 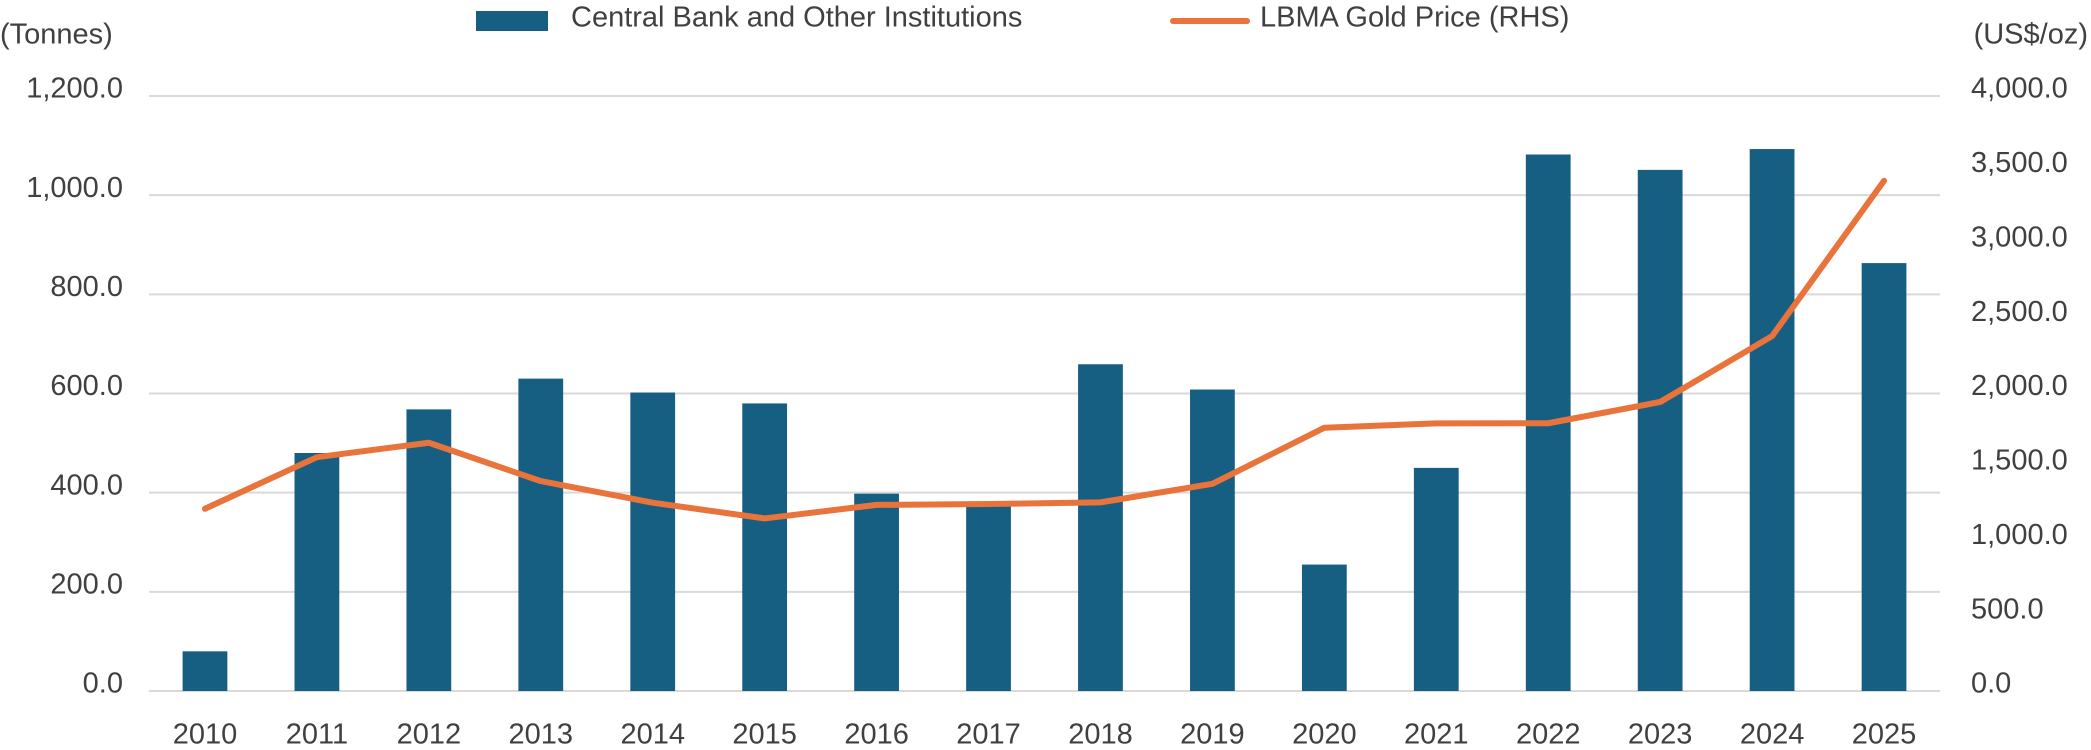 What do you see at coordinates (86, 287) in the screenshot?
I see `y-tick-label: 800.0` at bounding box center [86, 287].